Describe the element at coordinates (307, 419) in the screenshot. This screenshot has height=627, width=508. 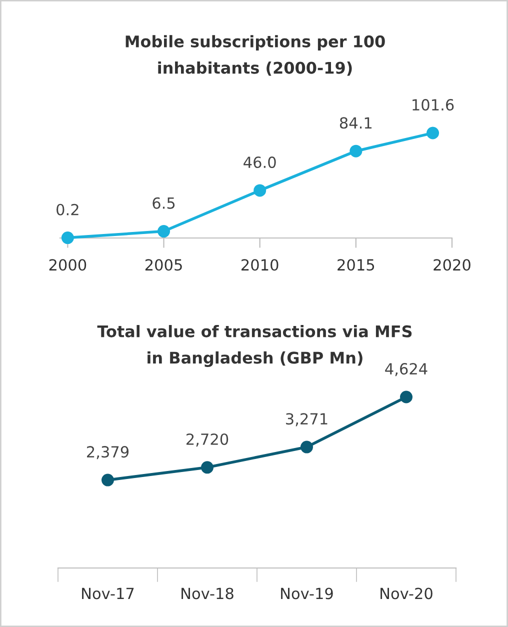
I see `data-label: 3,271` at that location.